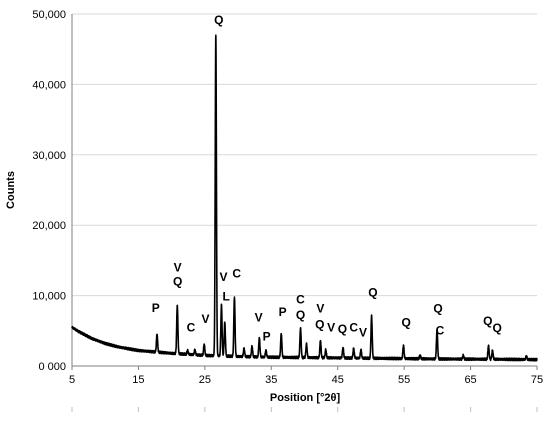 This screenshot has width=550, height=424. I want to click on x-tick-label: 25, so click(205, 380).